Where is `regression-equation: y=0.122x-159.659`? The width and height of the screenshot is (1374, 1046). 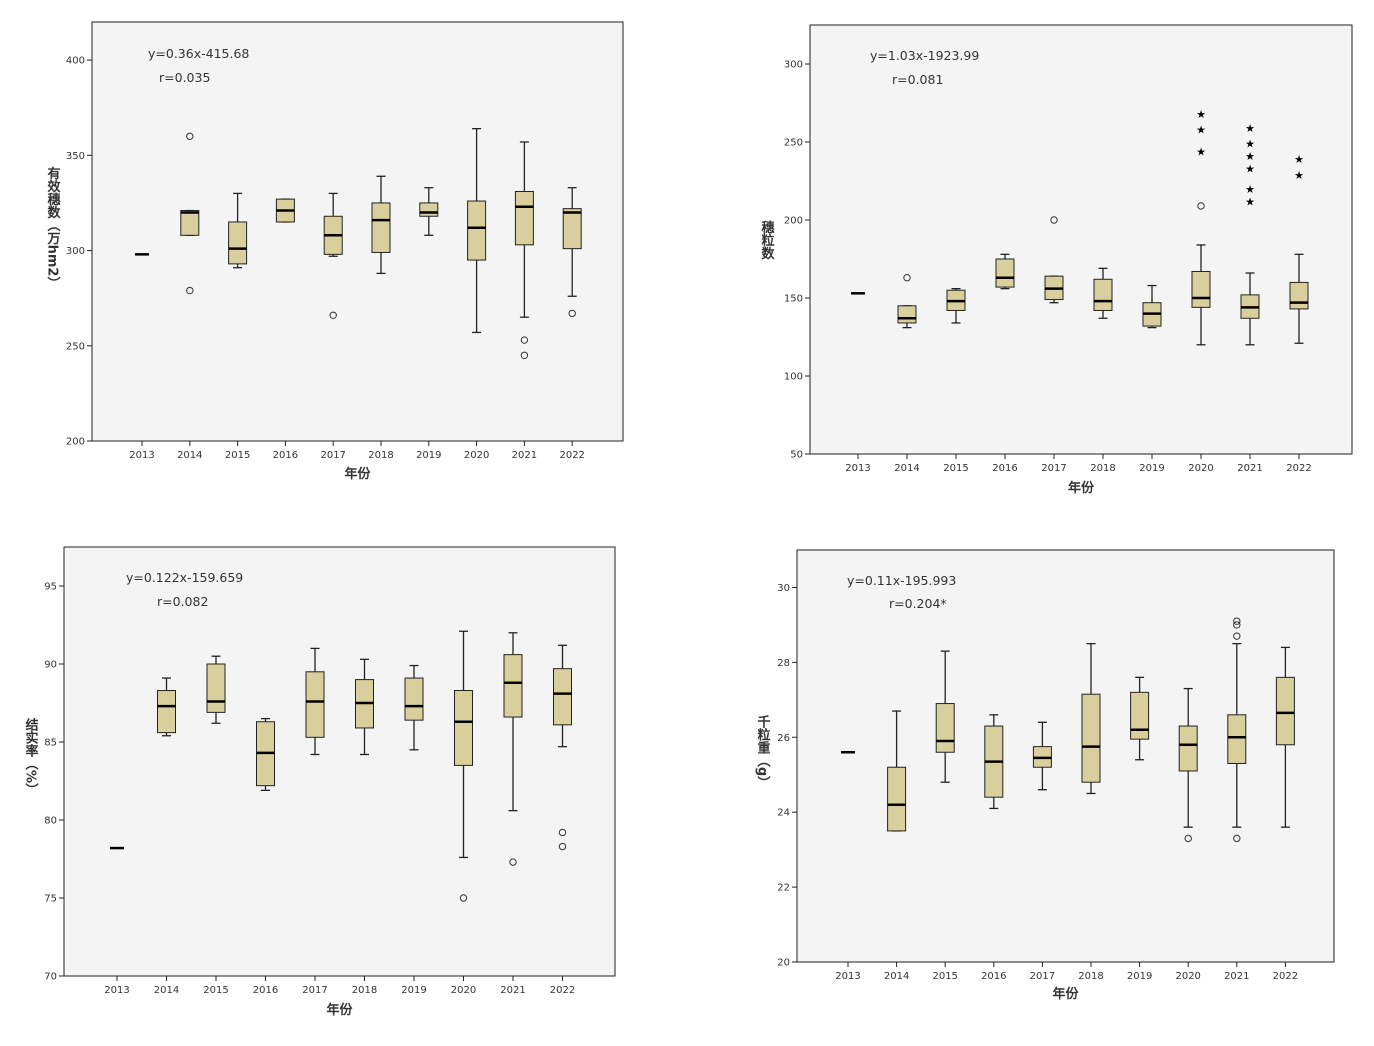
regression-equation: y=0.122x-159.659 is located at coordinates (184, 577).